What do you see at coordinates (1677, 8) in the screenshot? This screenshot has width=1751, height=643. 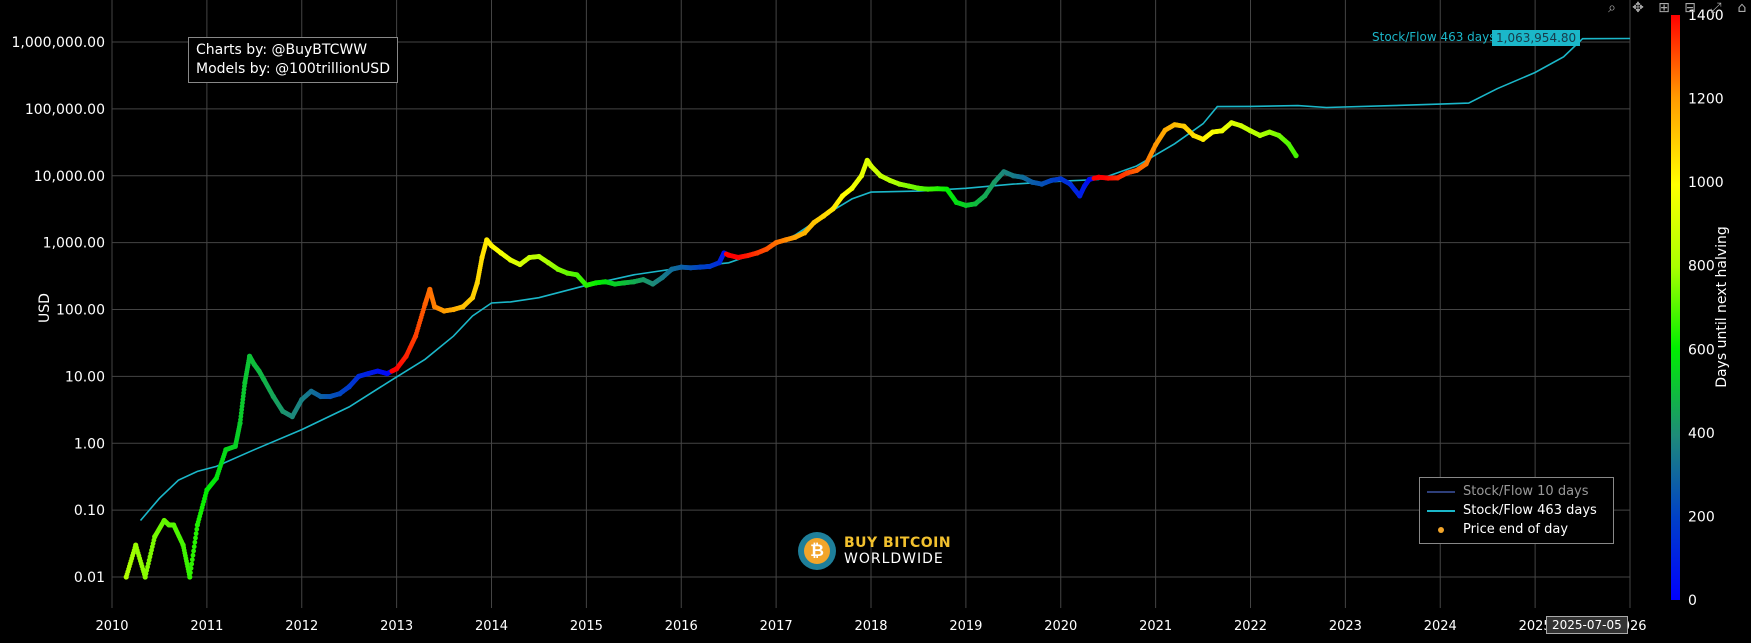 I see `modebar: ⌕ ✥ ⊞ ⊟ ⤢ ⌂` at bounding box center [1677, 8].